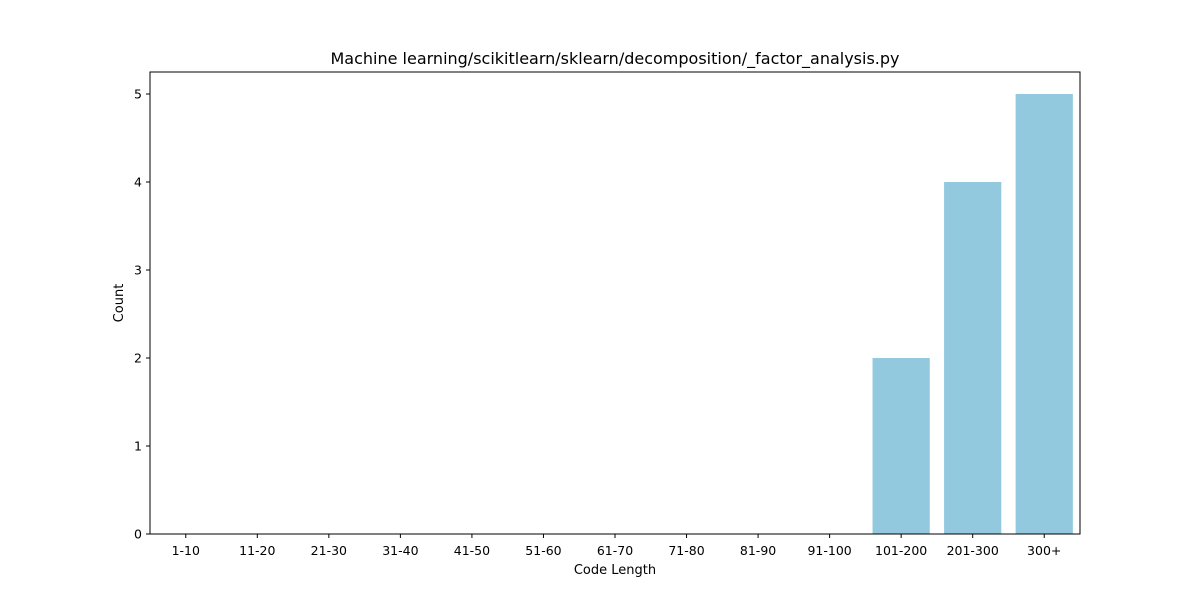 This screenshot has width=1200, height=604. Describe the element at coordinates (138, 446) in the screenshot. I see `y-tick-label: 1` at that location.